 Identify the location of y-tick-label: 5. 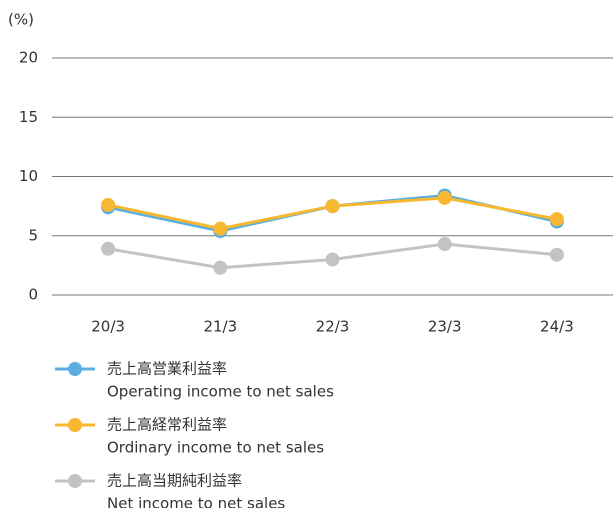
(33, 235).